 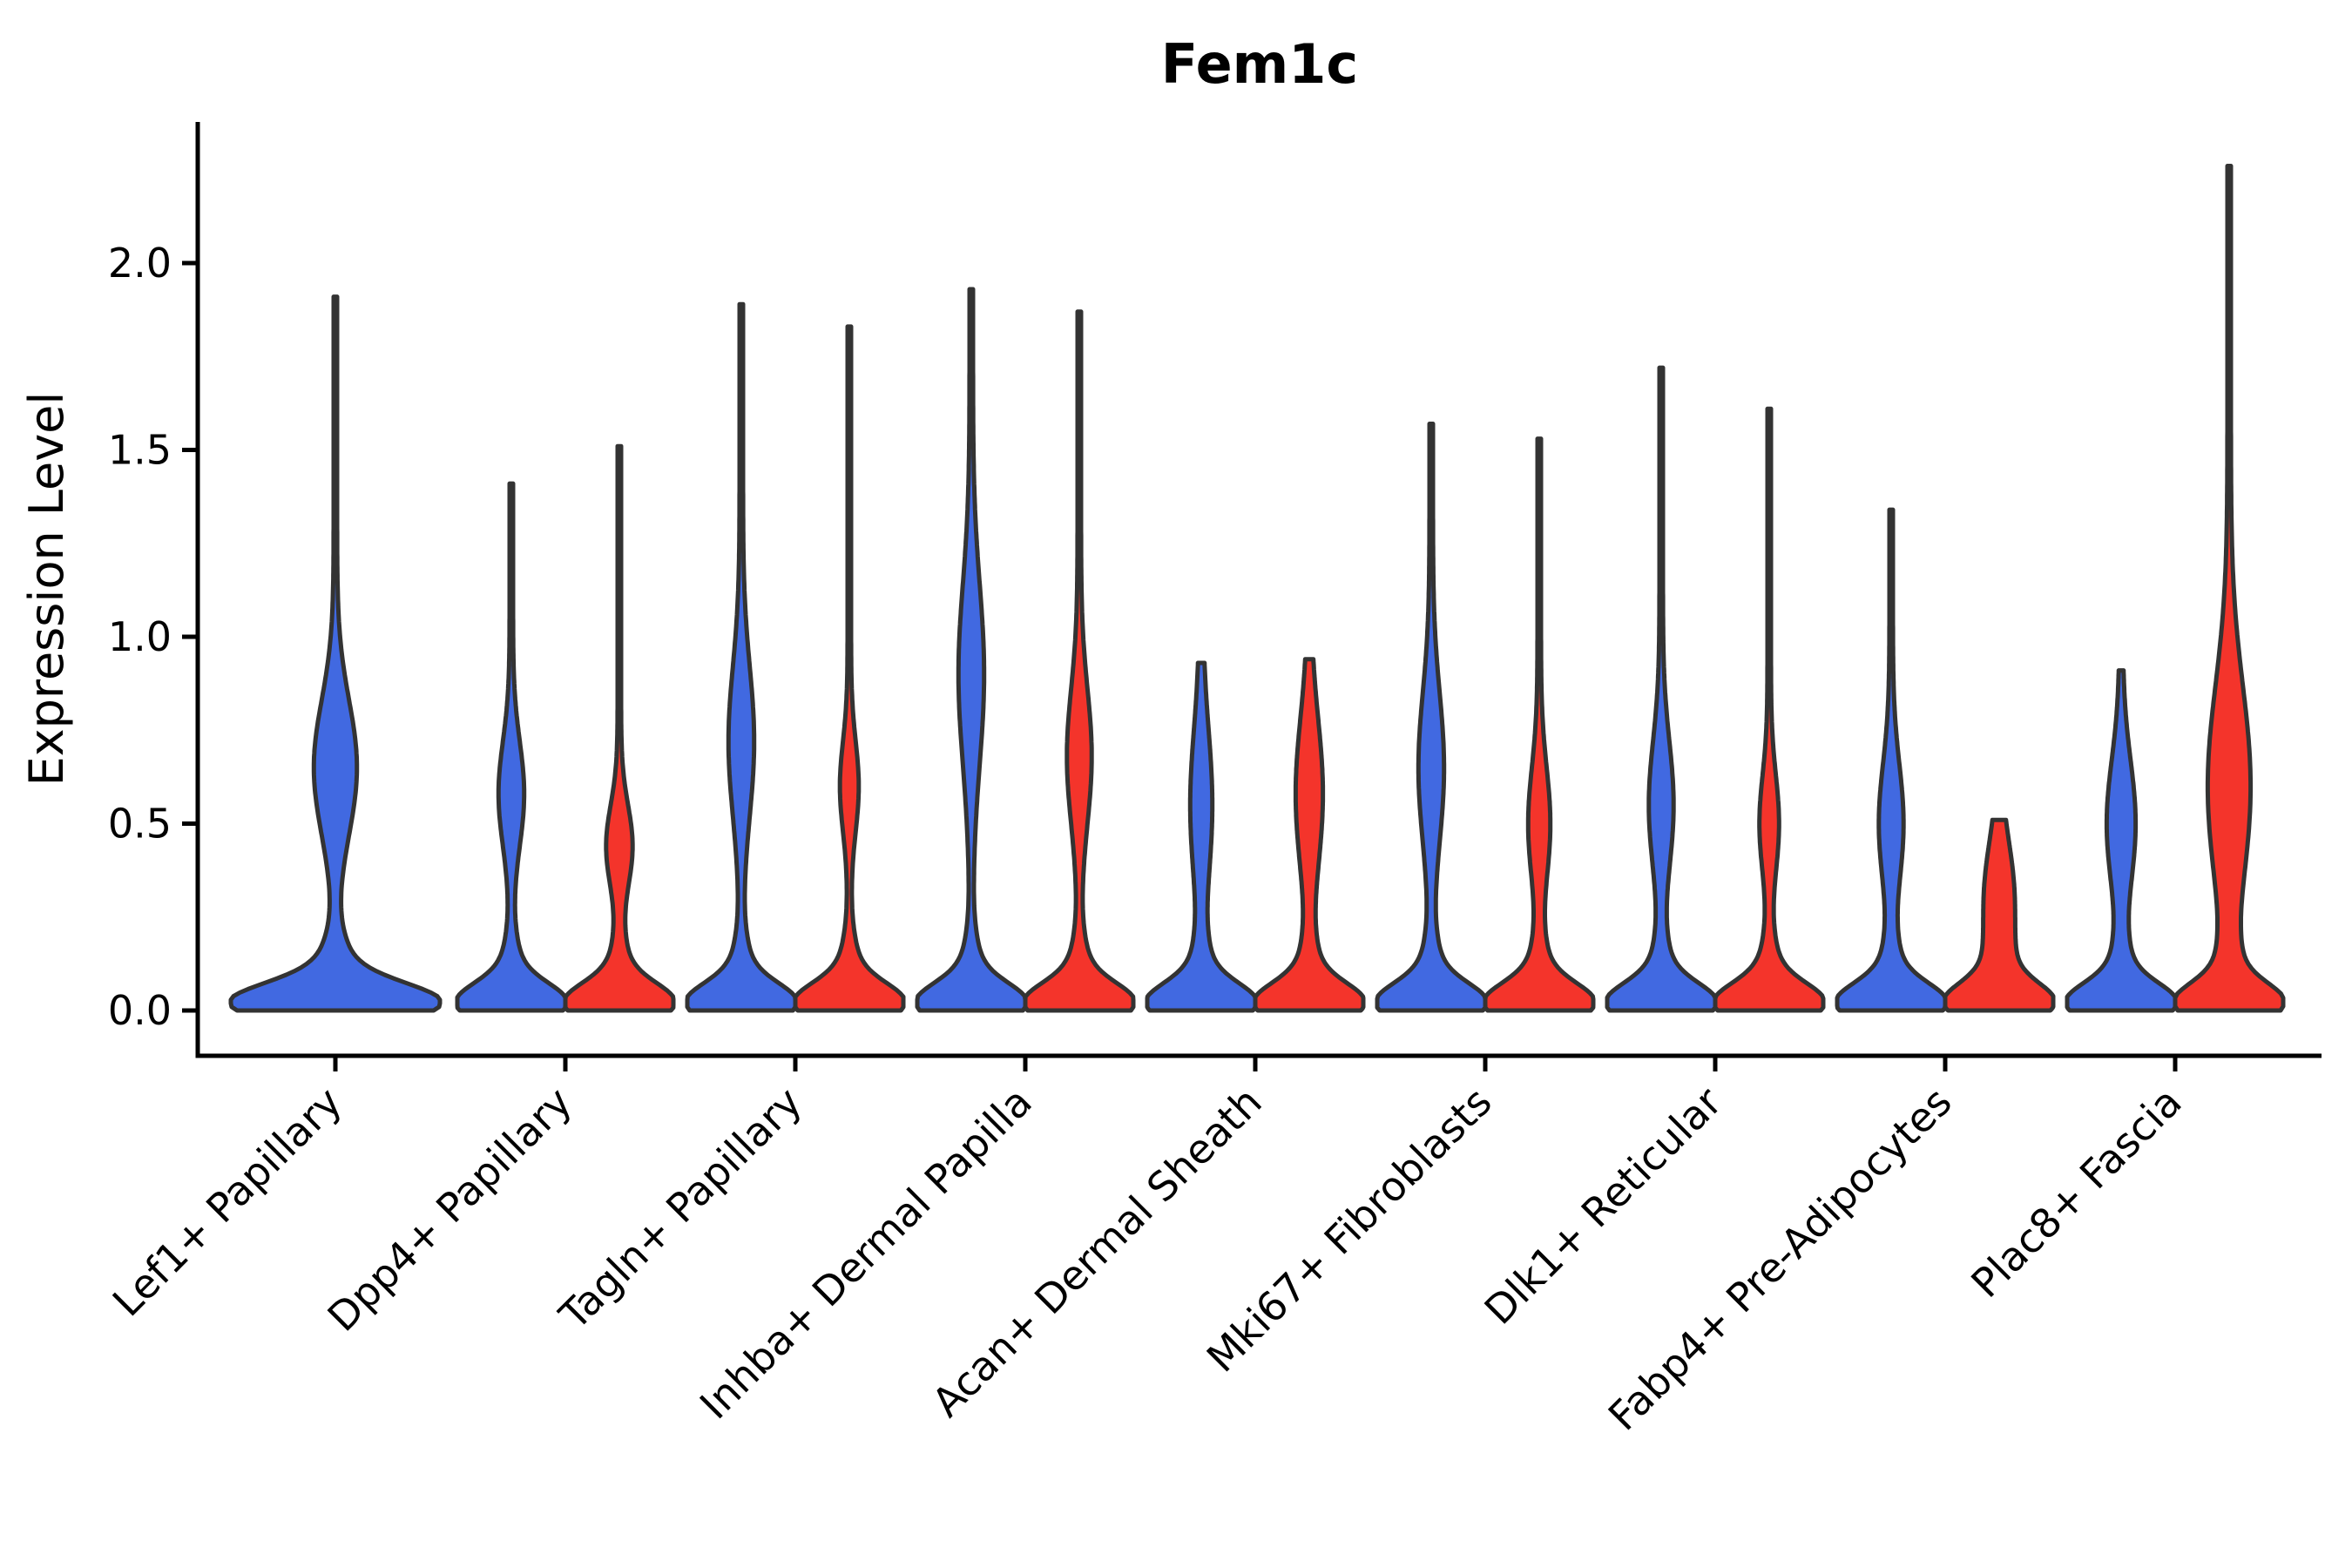 What do you see at coordinates (2230, 588) in the screenshot?
I see `violin-plac8-fascia-red` at bounding box center [2230, 588].